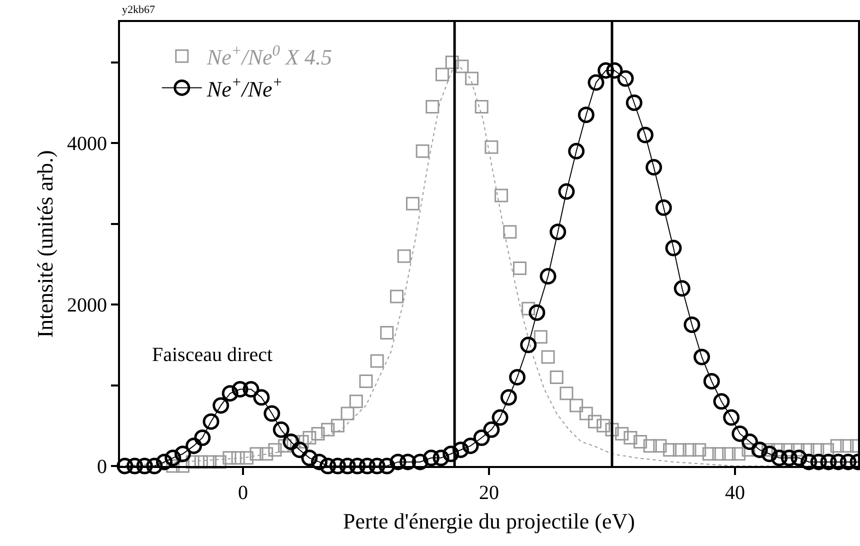 The width and height of the screenshot is (860, 546). Describe the element at coordinates (87, 305) in the screenshot. I see `y-tick-label: 2000` at that location.